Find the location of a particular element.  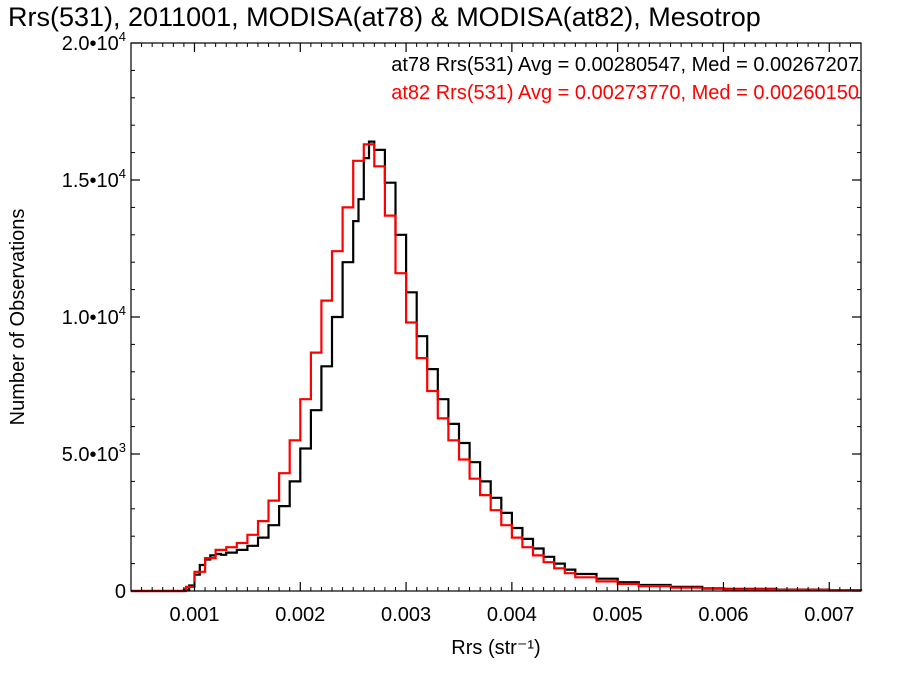

y-tick-label: 5.0•103 is located at coordinates (94, 453).